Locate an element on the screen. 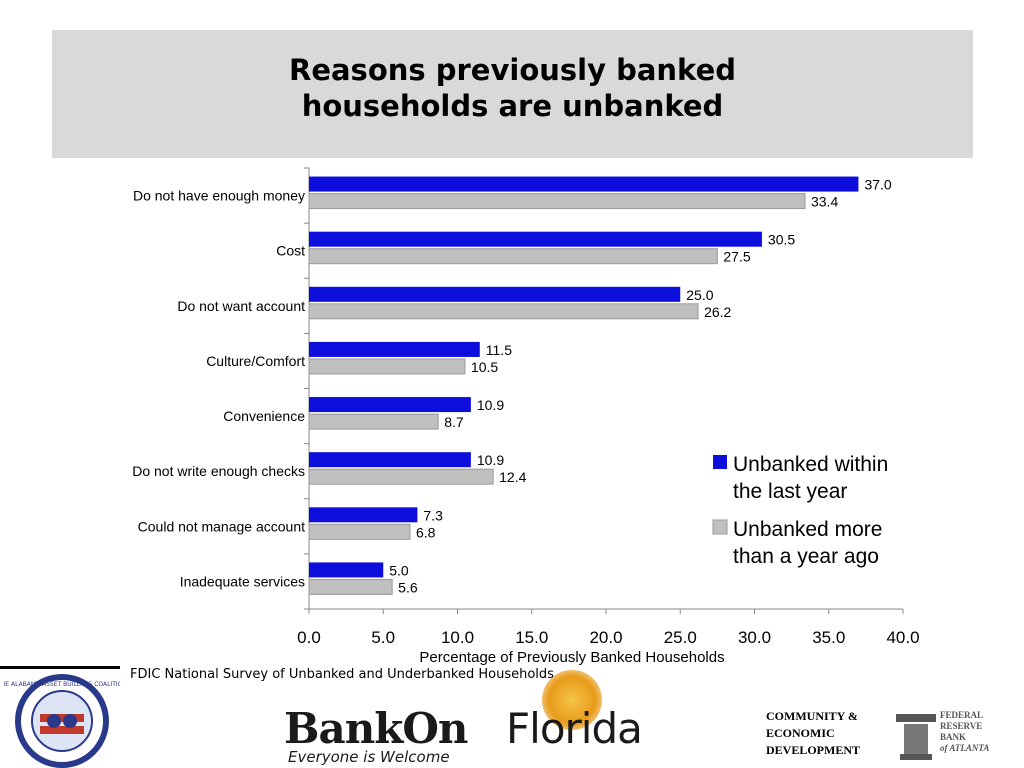  category-label: Do not want account is located at coordinates (241, 306).